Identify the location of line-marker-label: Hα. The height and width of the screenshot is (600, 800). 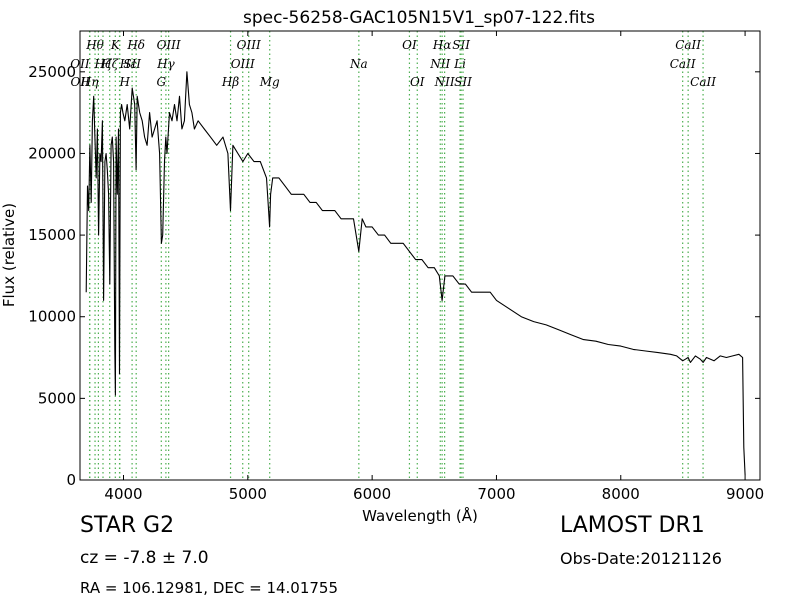
(442, 45).